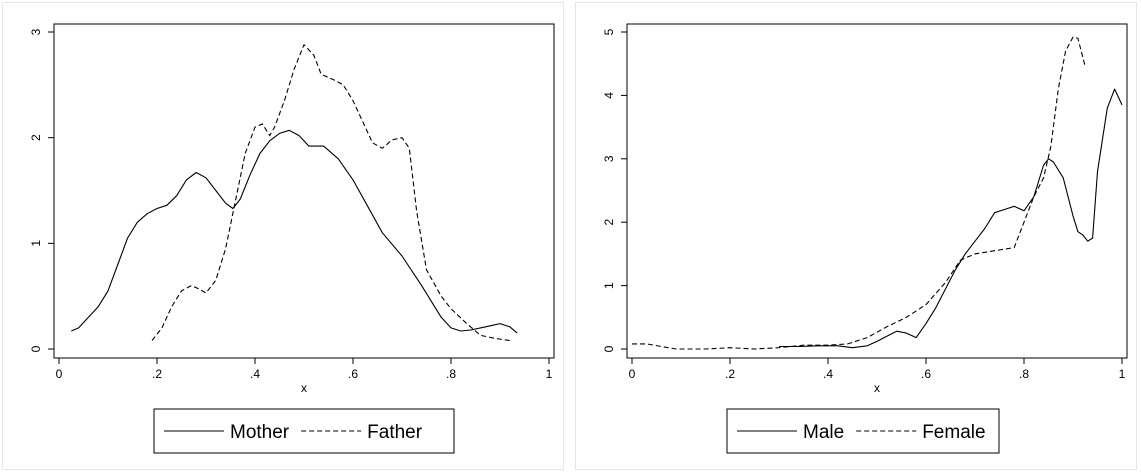  I want to click on legend-label-male: Male, so click(823, 432).